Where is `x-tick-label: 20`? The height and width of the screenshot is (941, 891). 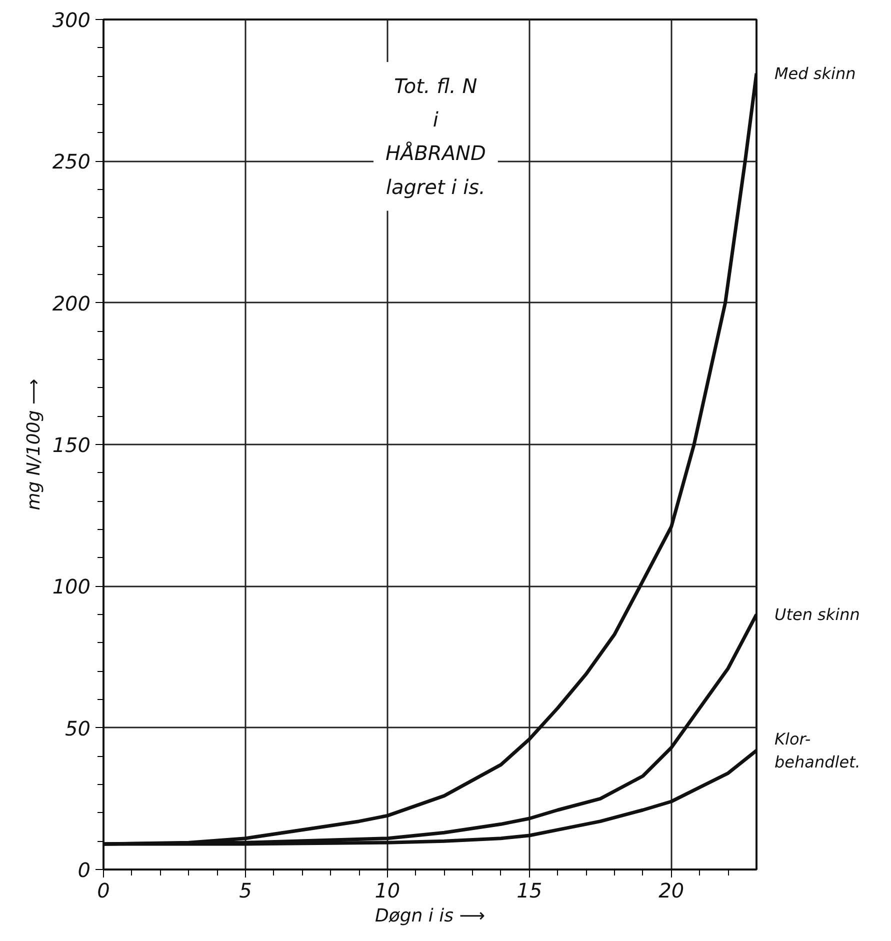 x-tick-label: 20 is located at coordinates (671, 890).